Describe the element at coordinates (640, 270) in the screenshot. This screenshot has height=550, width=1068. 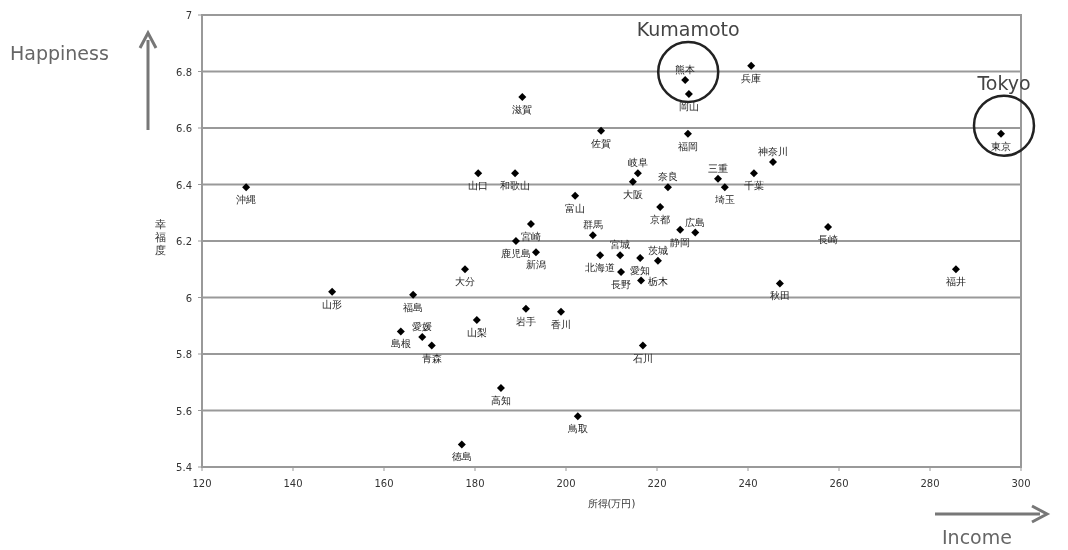
I see `annotation: 愛知` at that location.